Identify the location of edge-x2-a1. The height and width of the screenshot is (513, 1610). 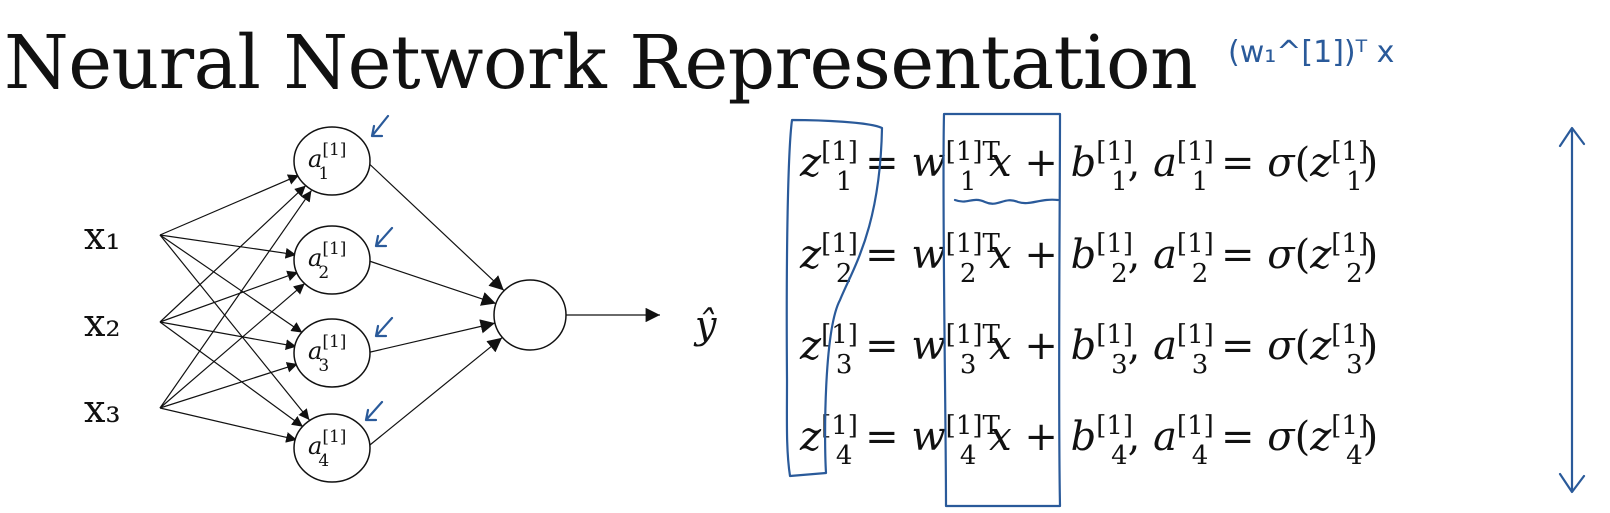
(233, 254).